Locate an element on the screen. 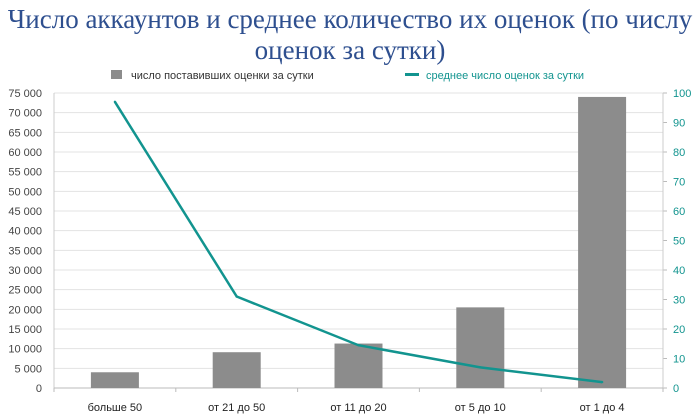  x-tick-label: от 21 до 50 is located at coordinates (236, 408).